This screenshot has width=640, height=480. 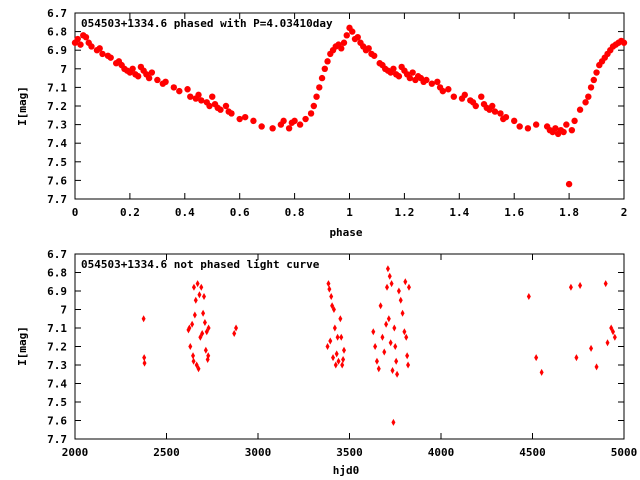 What do you see at coordinates (57, 273) in the screenshot?
I see `unphased-y-tick-label: 6.8` at bounding box center [57, 273].